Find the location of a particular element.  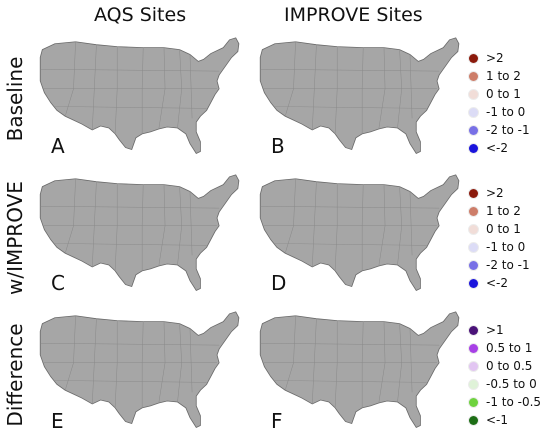

us-map-f is located at coordinates (359, 369).